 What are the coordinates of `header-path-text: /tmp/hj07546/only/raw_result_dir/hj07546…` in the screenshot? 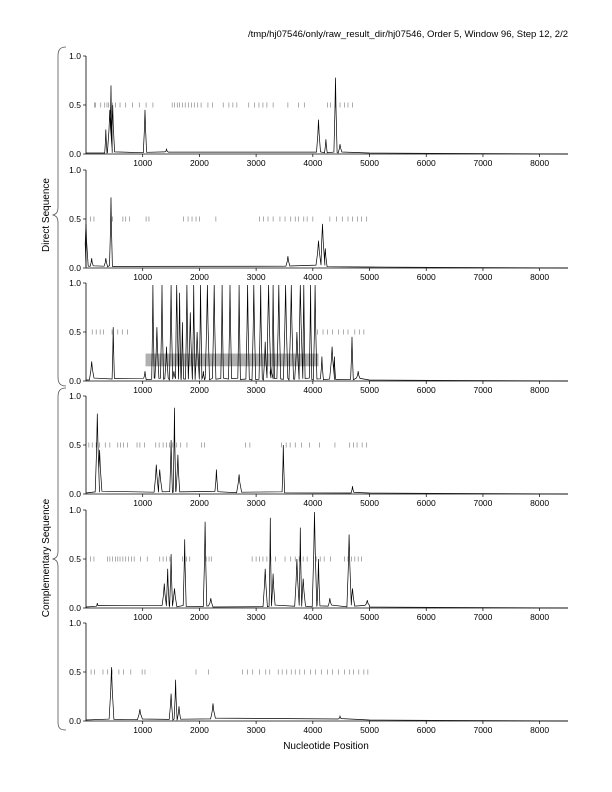 It's located at (408, 34).